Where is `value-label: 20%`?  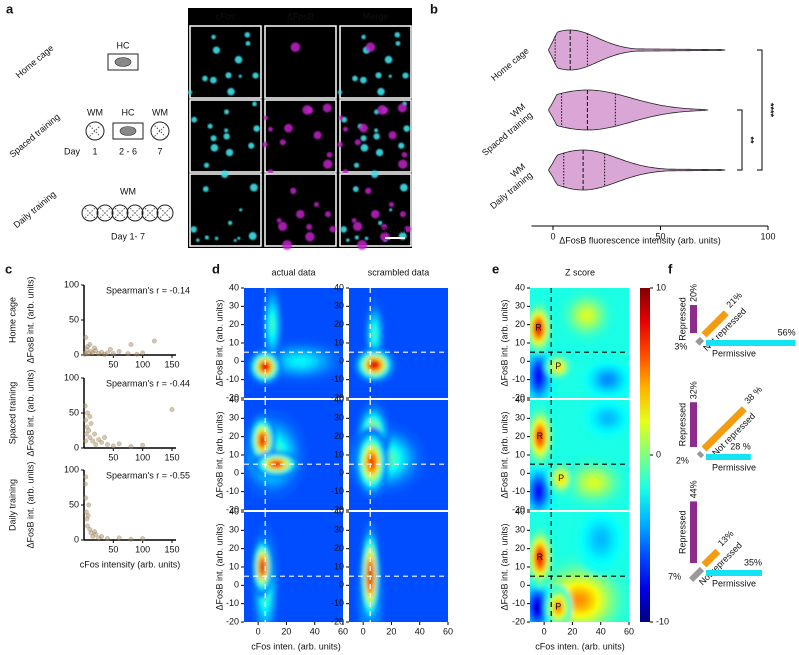
value-label: 20% is located at coordinates (693, 293).